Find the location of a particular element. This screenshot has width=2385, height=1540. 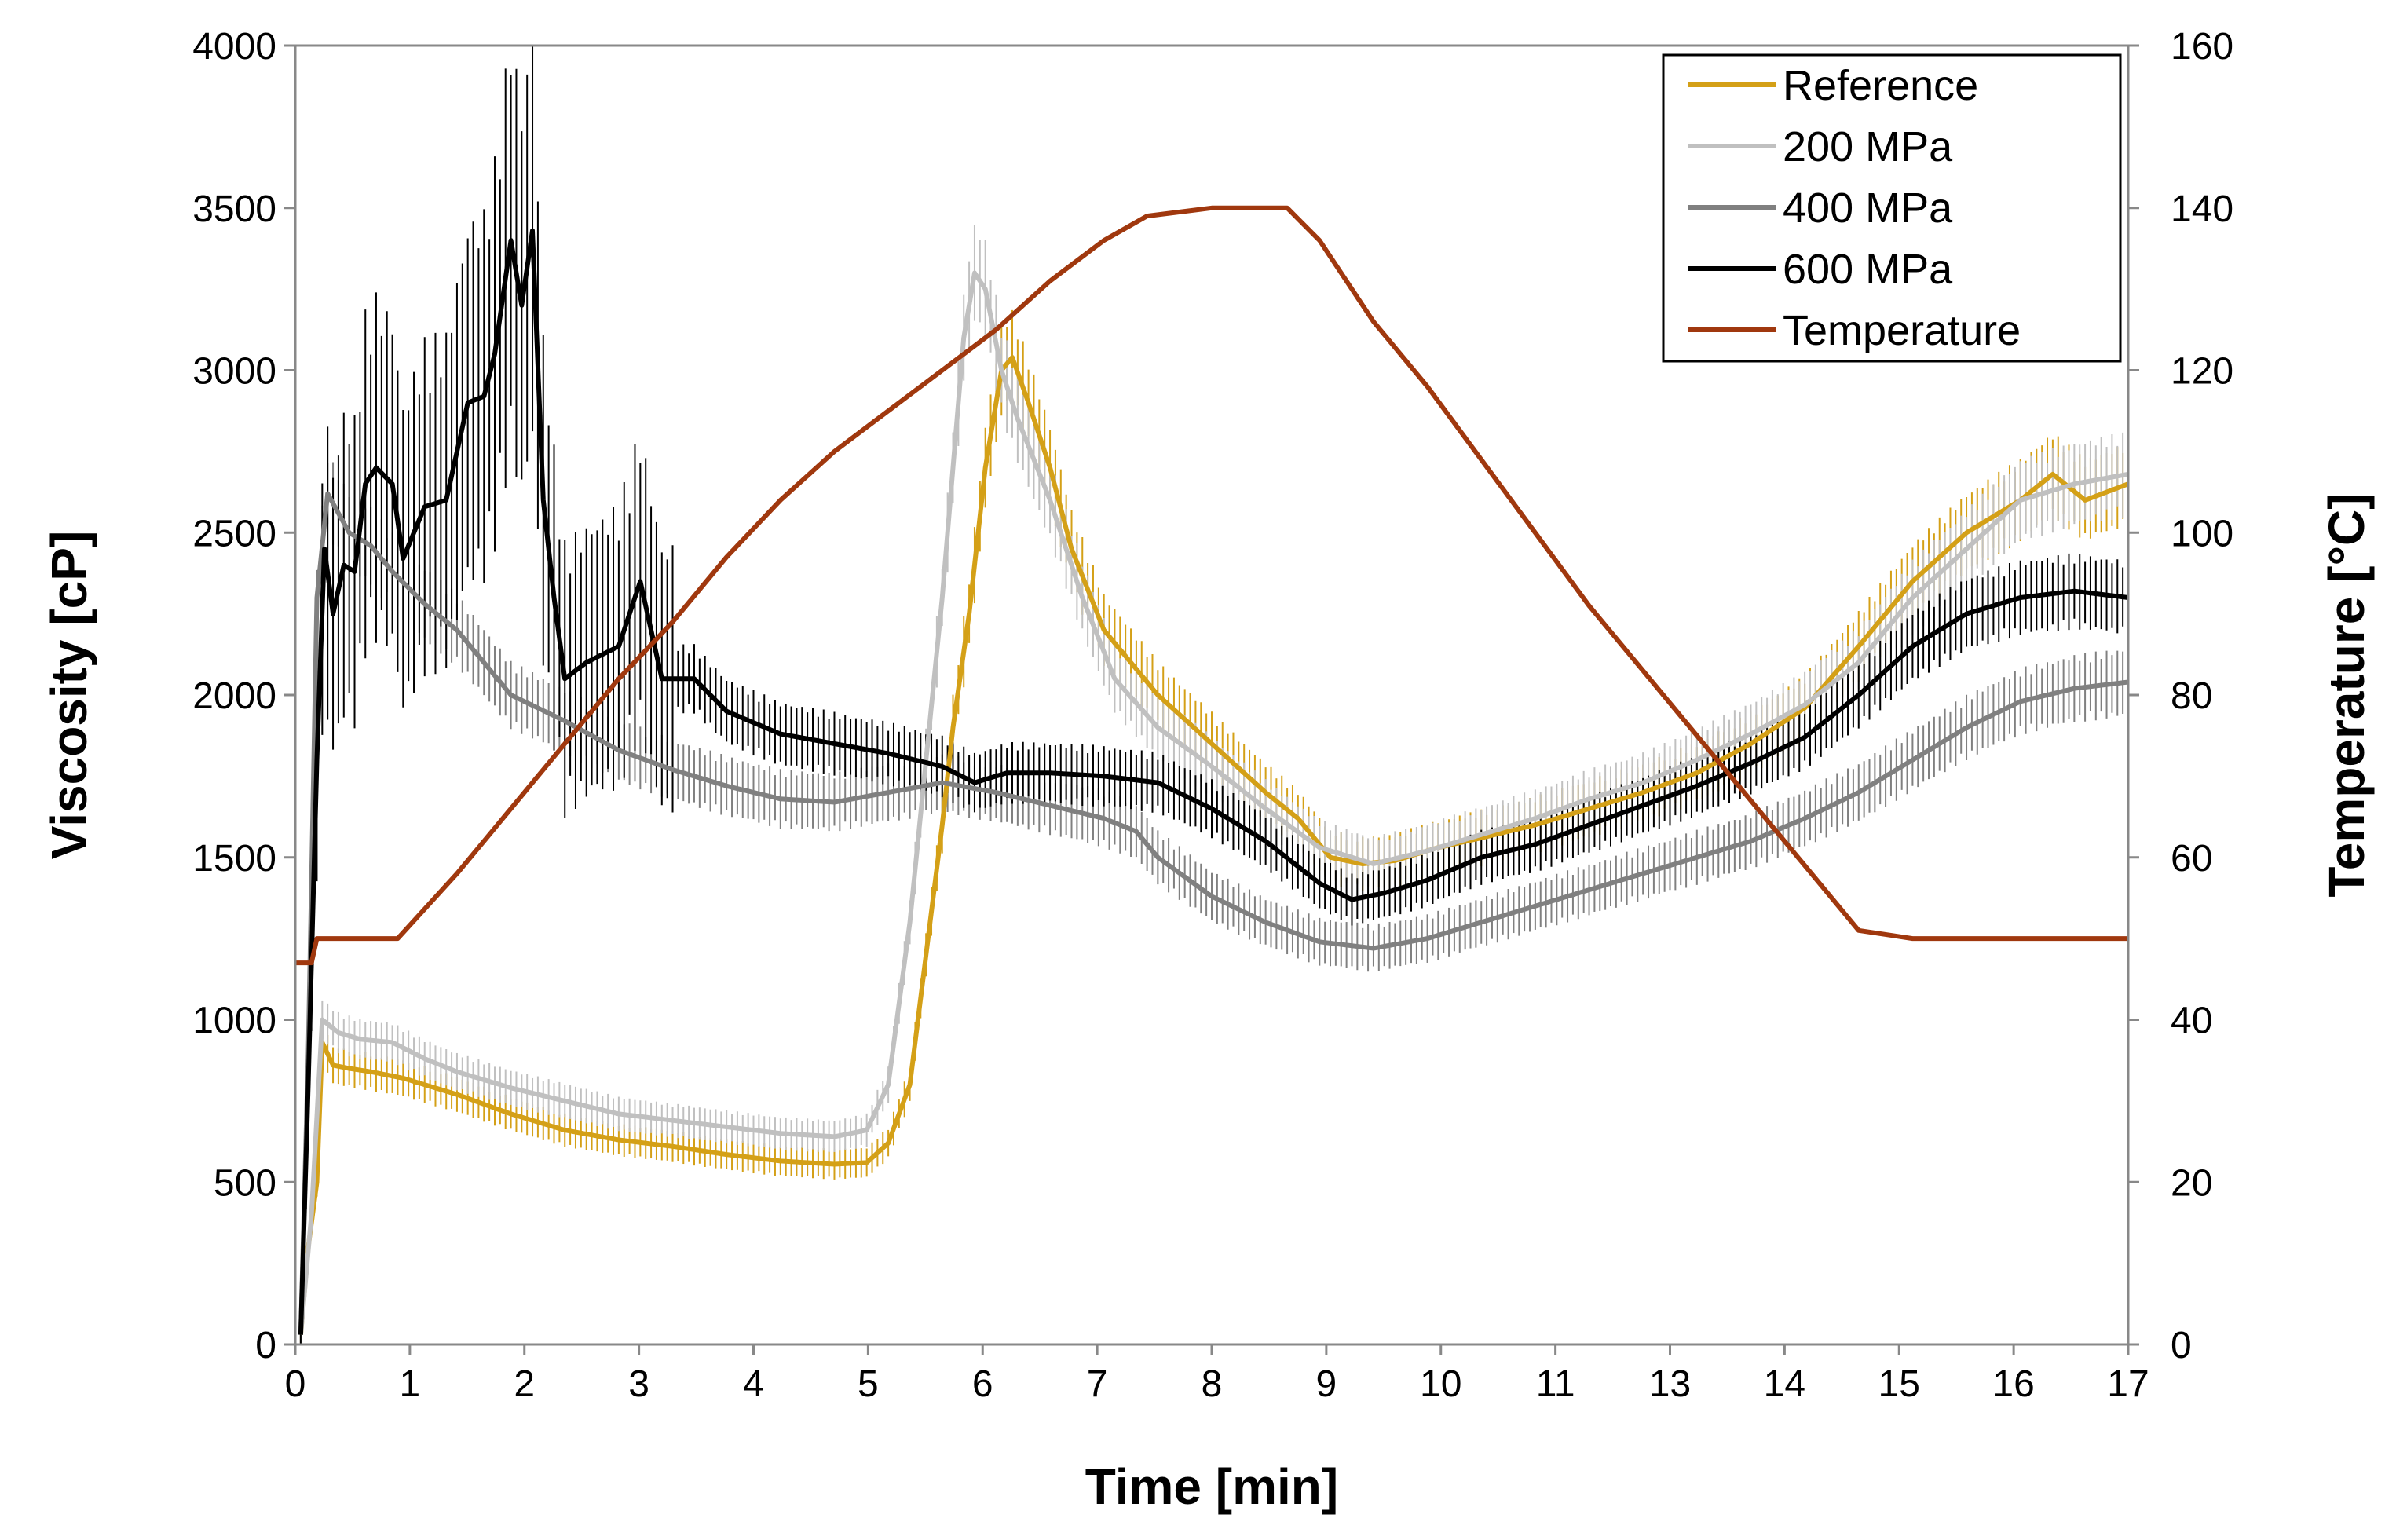

y-axis-left: 0 500 1000 1500 2000 2500 3000 3500 4000 is located at coordinates (244, 696).